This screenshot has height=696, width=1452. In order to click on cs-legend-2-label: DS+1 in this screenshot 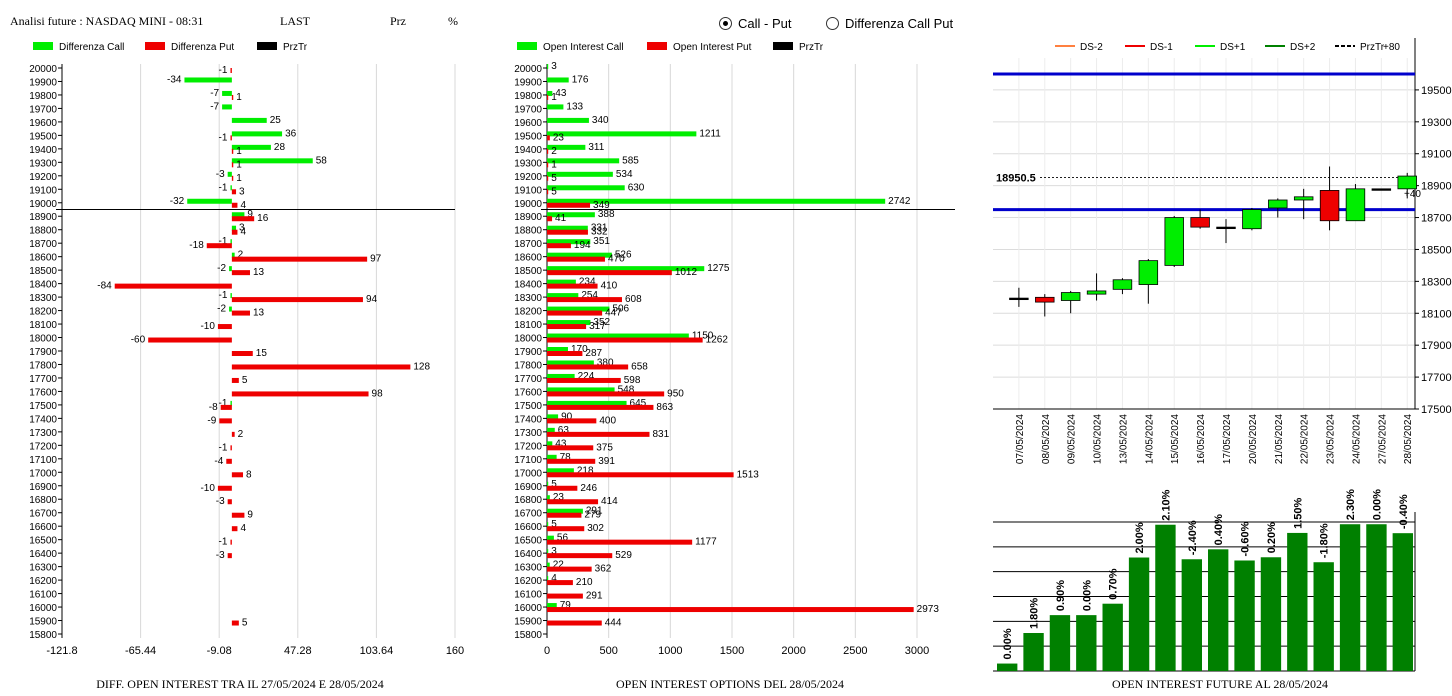, I will do `click(1233, 47)`.